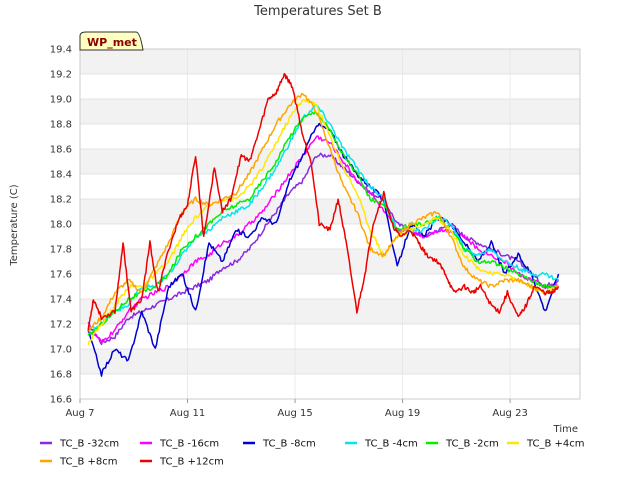 The image size is (640, 480). What do you see at coordinates (61, 75) in the screenshot?
I see `y-tick-label: 19.2` at bounding box center [61, 75].